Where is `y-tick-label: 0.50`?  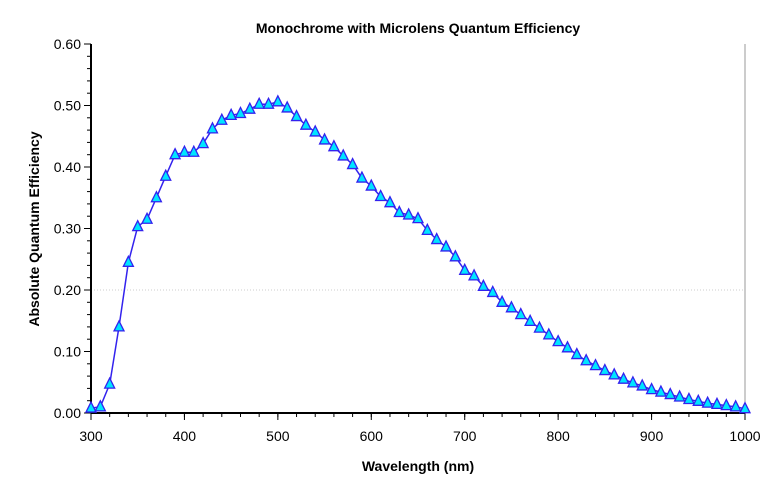 y-tick-label: 0.50 is located at coordinates (67, 106).